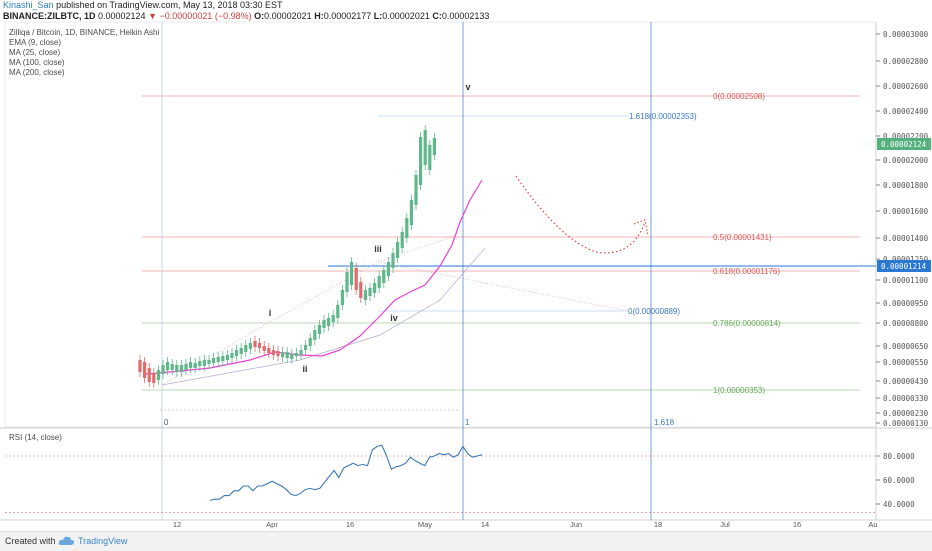 The image size is (932, 551). Describe the element at coordinates (465, 16) in the screenshot. I see `close-value: 0.00002133` at that location.